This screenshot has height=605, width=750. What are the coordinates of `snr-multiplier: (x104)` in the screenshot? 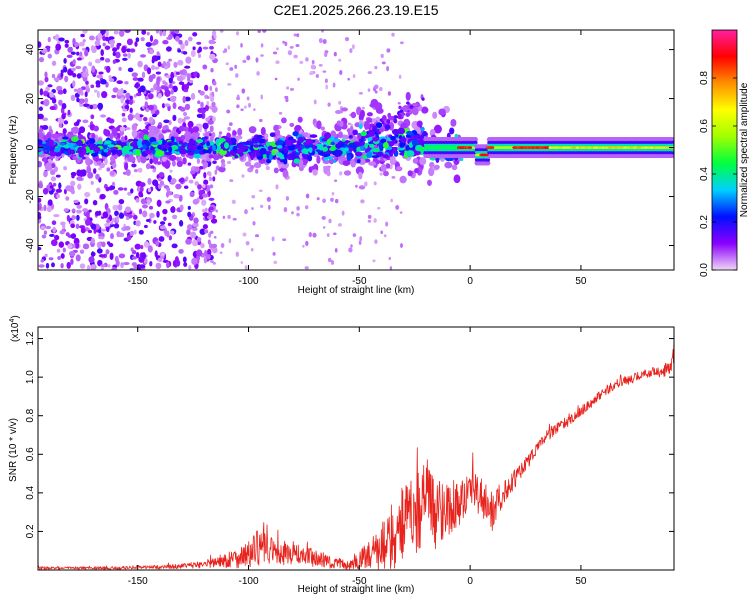 It's located at (15, 328).